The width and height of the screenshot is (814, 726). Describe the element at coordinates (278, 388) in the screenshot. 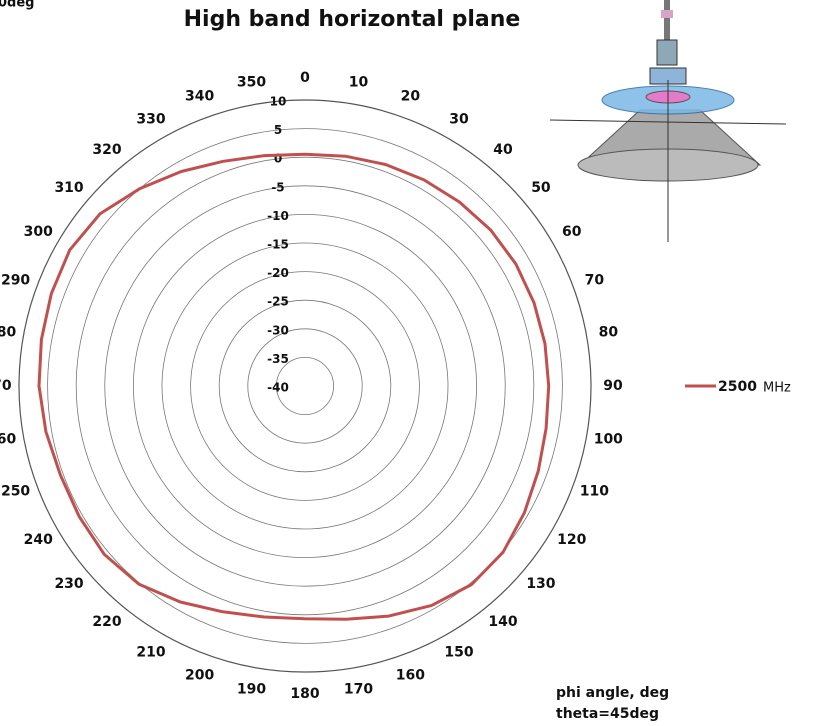

I see `r-tick-label: -40` at that location.